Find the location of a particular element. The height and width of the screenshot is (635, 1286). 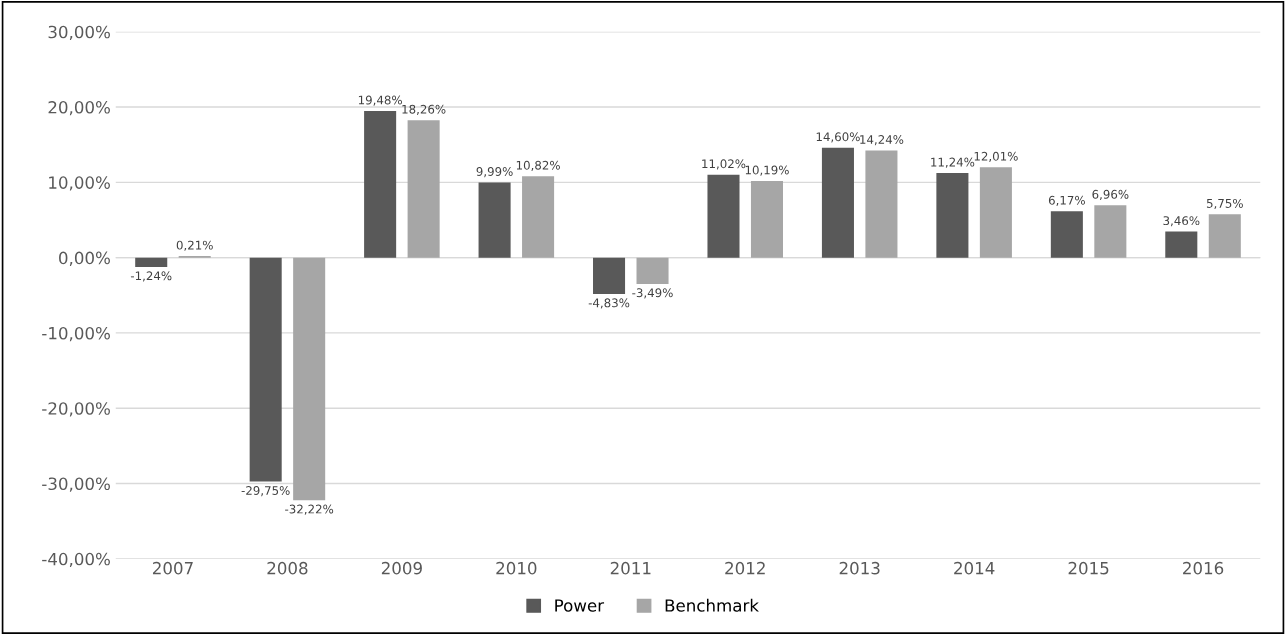

data-label: -3,49% is located at coordinates (652, 293).